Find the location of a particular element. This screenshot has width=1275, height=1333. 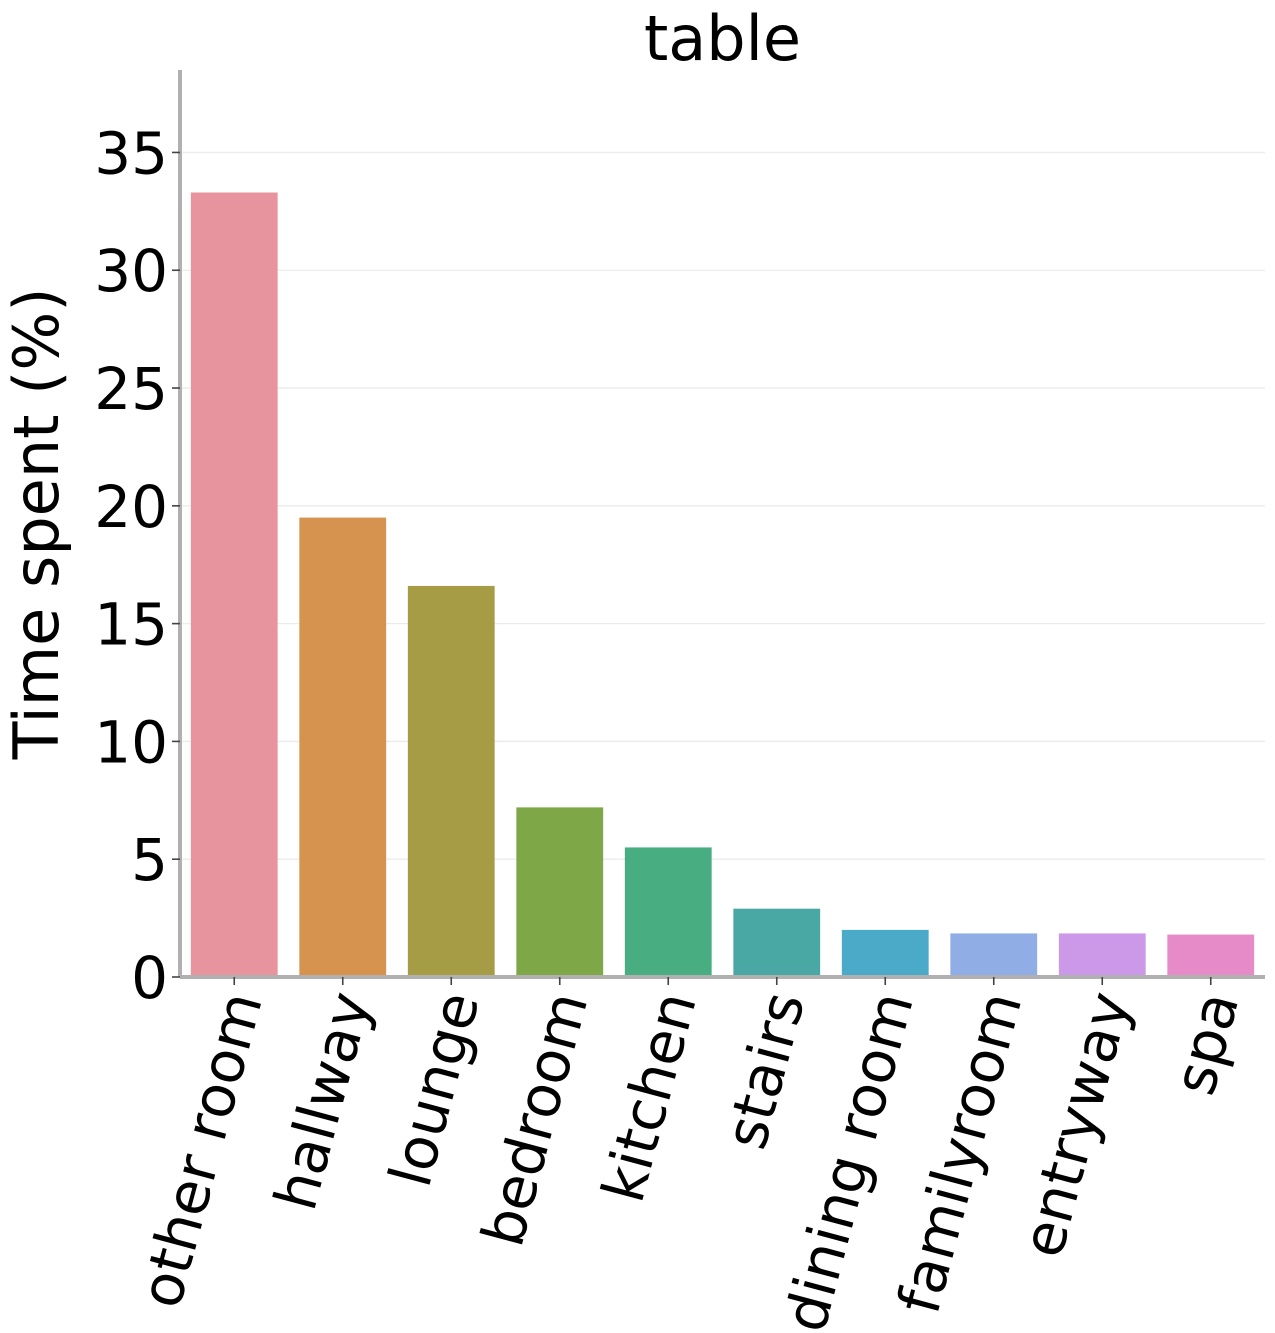

y-tick-label-20: 20 is located at coordinates (131, 507).